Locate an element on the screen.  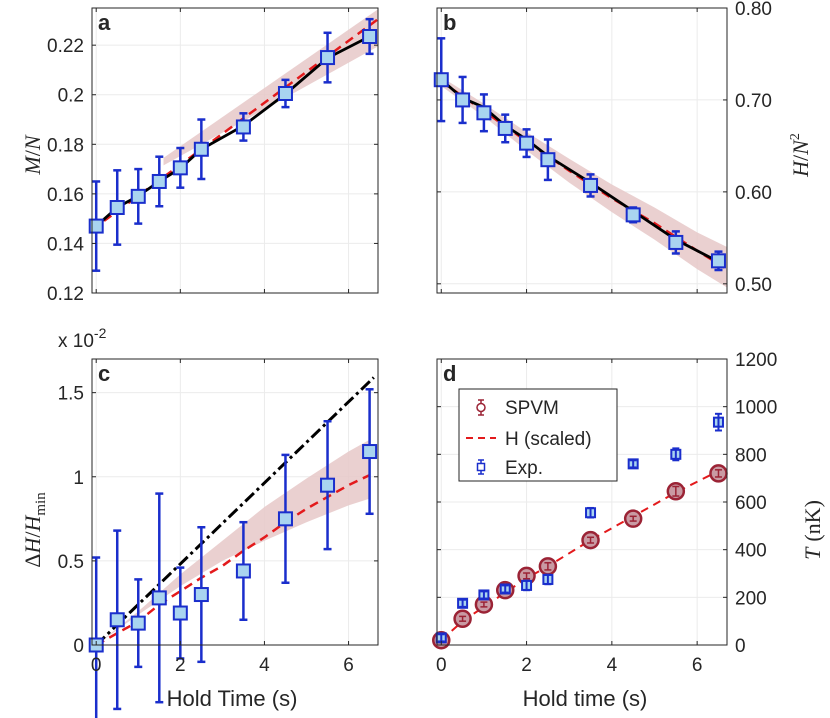
legend-item-h-scaled: H (scaled) is located at coordinates (529, 439).